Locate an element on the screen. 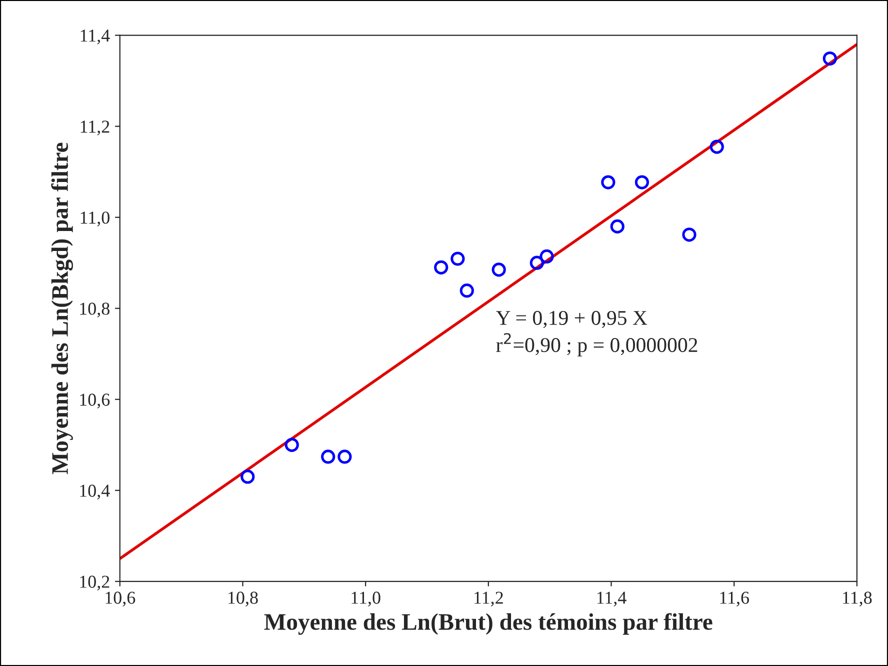  annotation: r$^{2}$=0,90 ; p = 0,0000002 is located at coordinates (597, 344).